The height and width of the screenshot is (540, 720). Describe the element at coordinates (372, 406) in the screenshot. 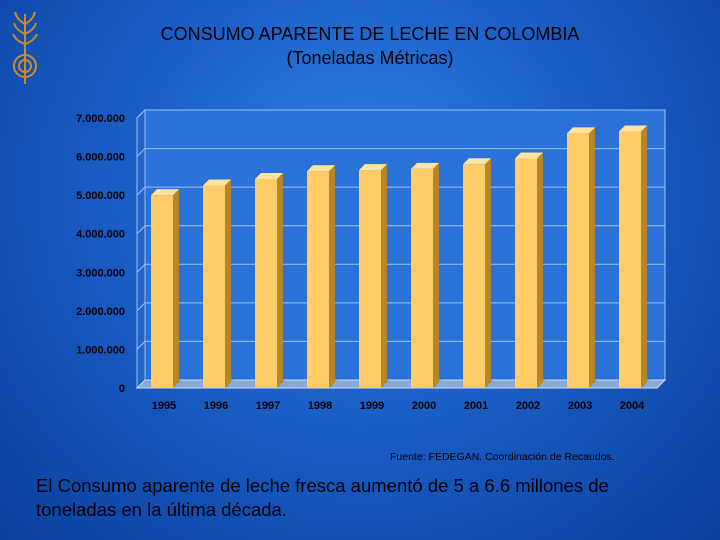

I see `x-tick-label: 1999` at that location.